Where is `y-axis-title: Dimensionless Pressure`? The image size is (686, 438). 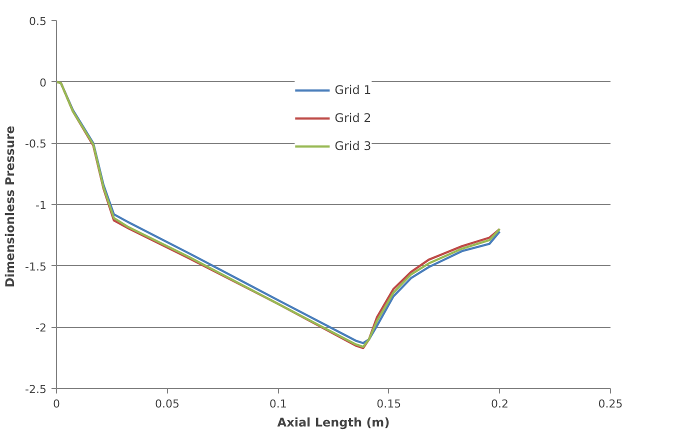 y-axis-title: Dimensionless Pressure is located at coordinates (10, 207).